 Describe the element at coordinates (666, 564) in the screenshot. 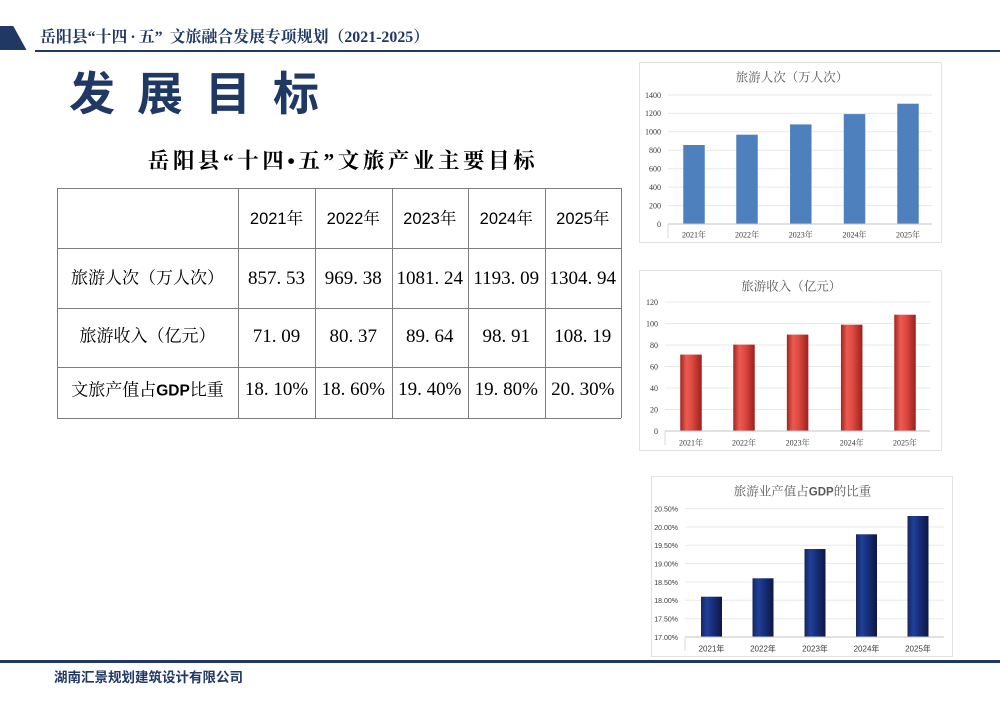

I see `svg-text: 19.00%` at that location.